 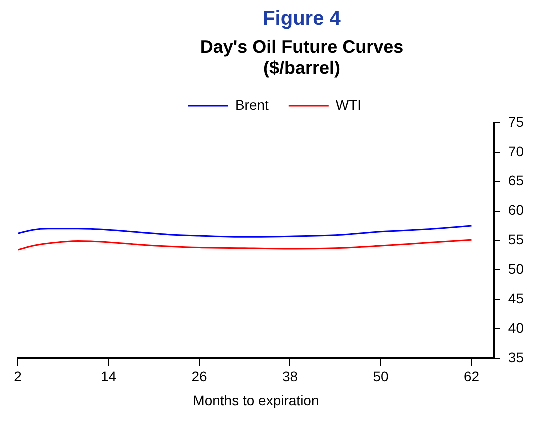 I want to click on x-axis-title: Months to expiration, so click(x=256, y=400).